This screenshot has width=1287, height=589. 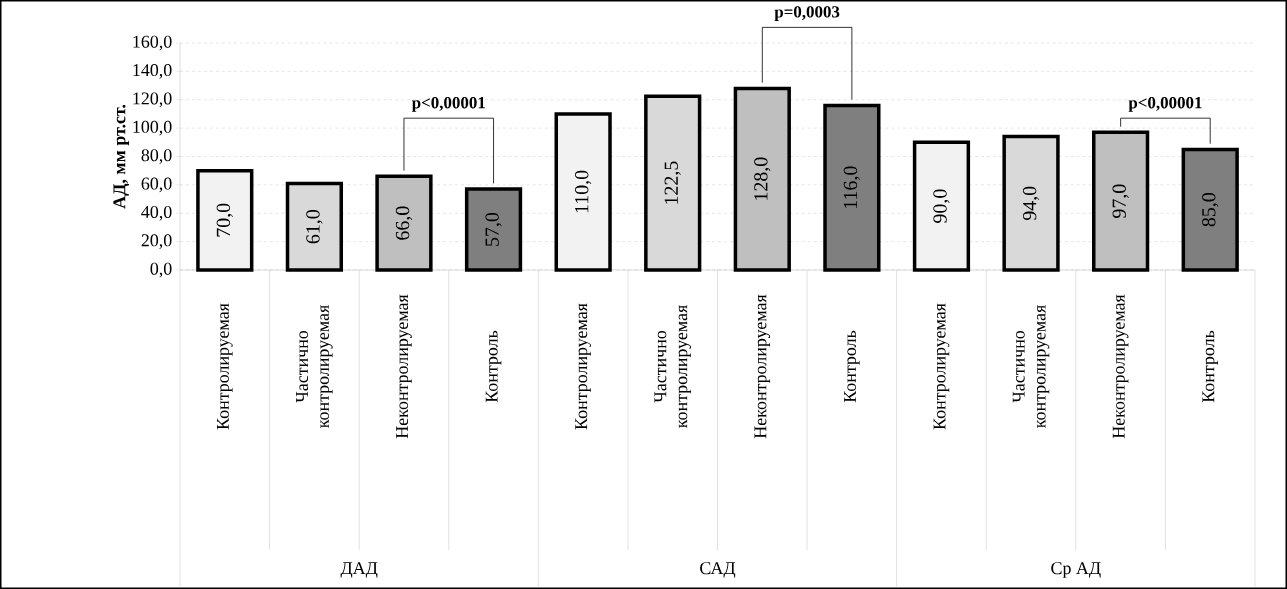 What do you see at coordinates (852, 187) in the screenshot?
I see `data-label: 116,0` at bounding box center [852, 187].